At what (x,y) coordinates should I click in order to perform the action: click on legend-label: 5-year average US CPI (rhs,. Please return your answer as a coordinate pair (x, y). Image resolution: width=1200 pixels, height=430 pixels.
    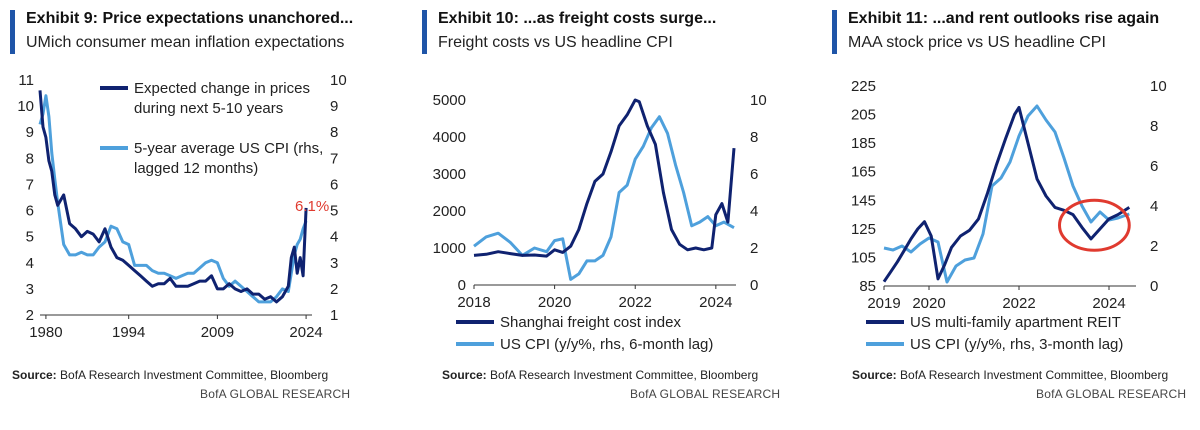
    Looking at the image, I should click on (228, 148).